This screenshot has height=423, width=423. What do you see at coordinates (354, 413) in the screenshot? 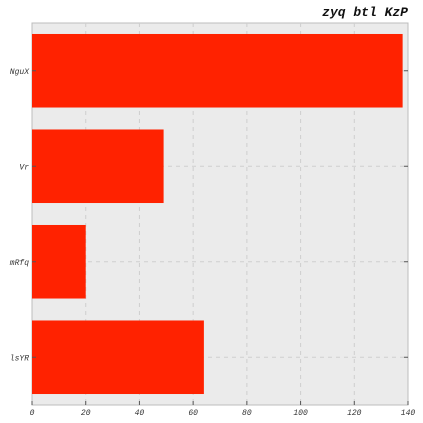
I see `x-tick-label: 120` at bounding box center [354, 413].